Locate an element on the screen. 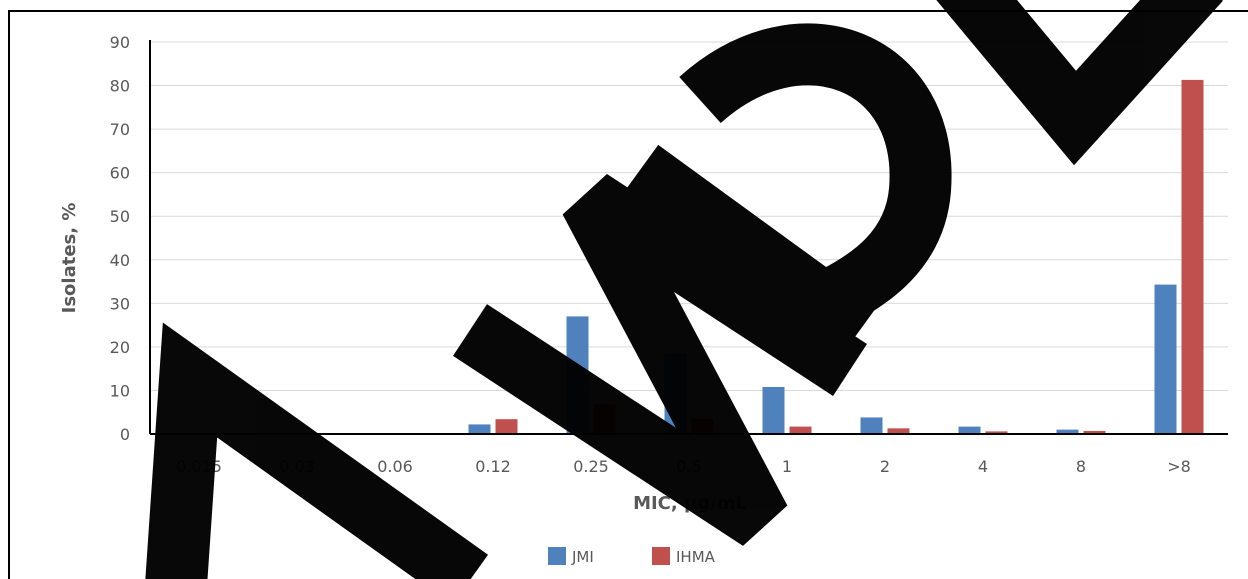 Image resolution: width=1248 pixels, height=579 pixels. watermark-letter-a is located at coordinates (317, 450).